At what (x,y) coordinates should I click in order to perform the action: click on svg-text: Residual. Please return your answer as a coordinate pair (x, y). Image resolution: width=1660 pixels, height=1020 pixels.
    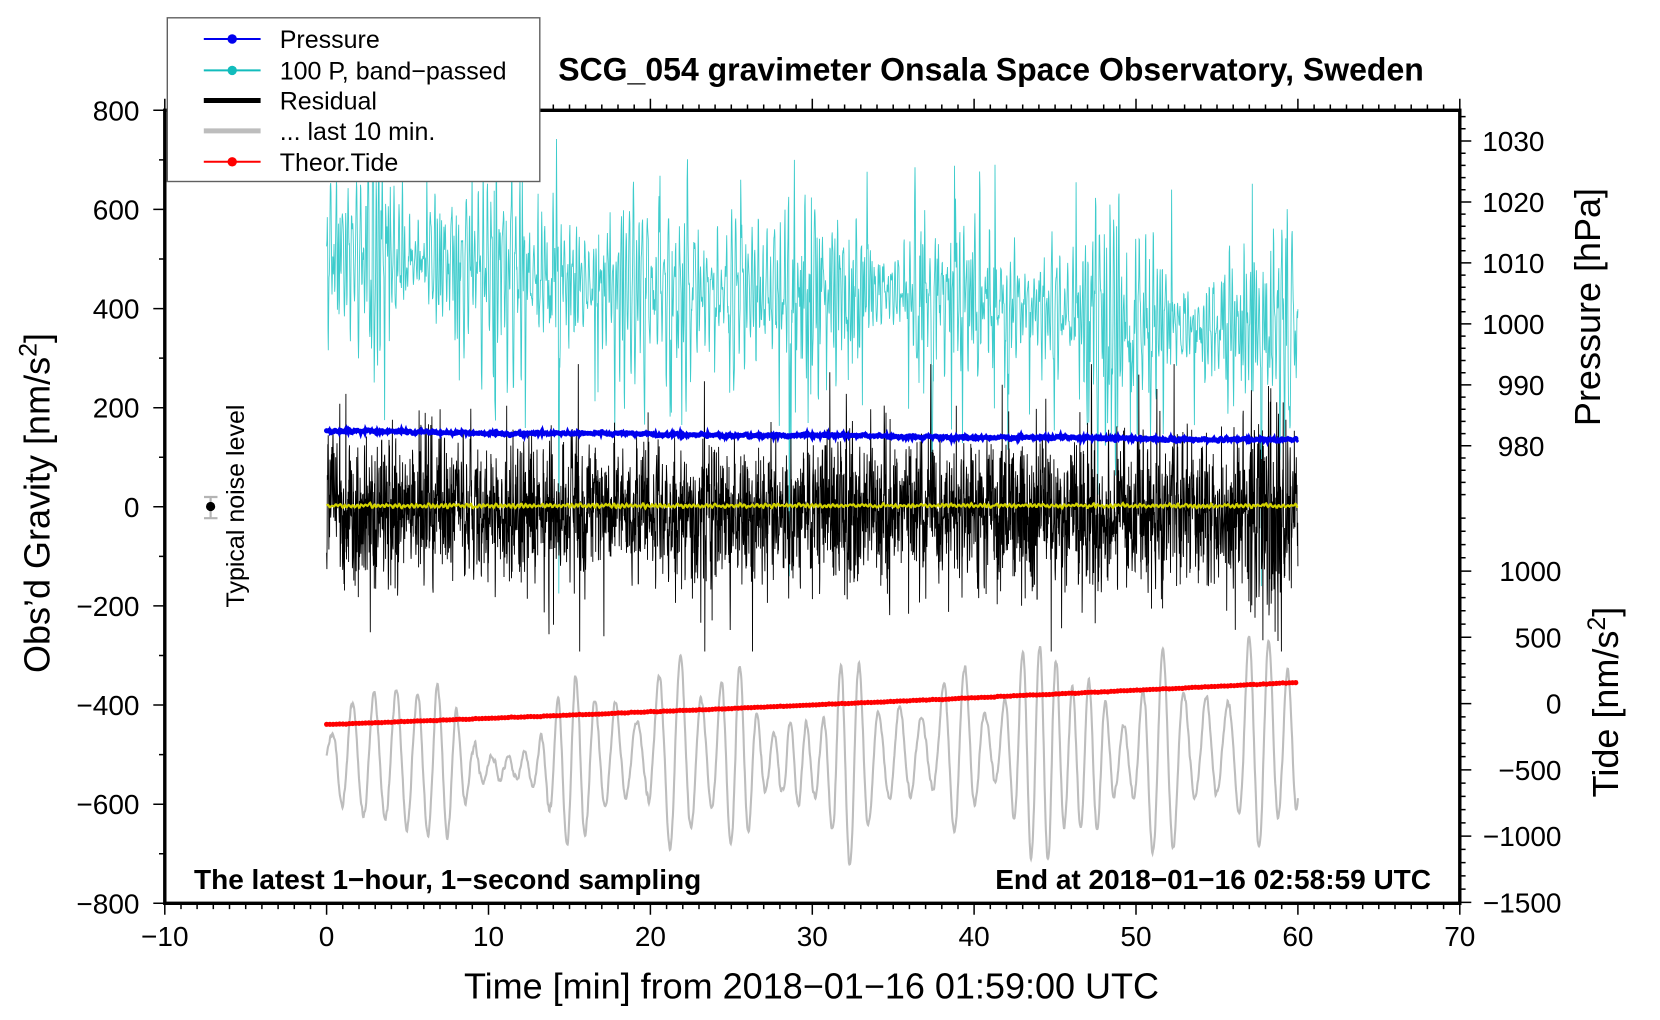
    Looking at the image, I should click on (328, 102).